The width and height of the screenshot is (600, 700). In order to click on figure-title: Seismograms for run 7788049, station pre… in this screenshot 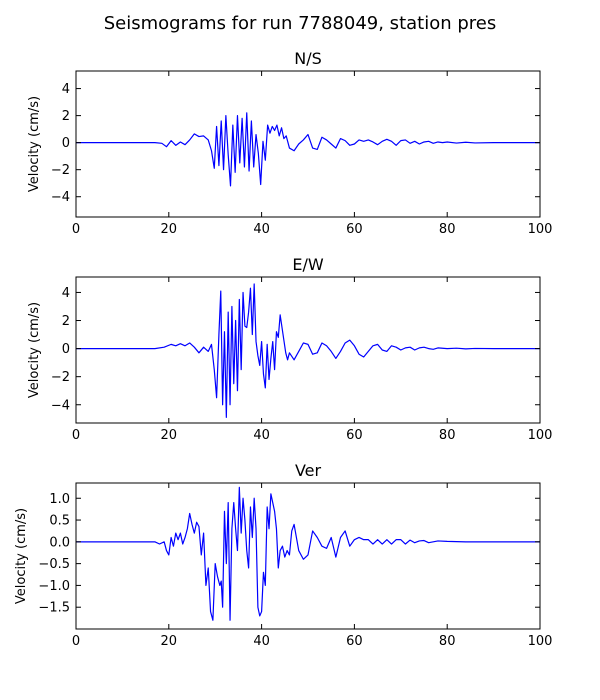, I will do `click(300, 23)`.